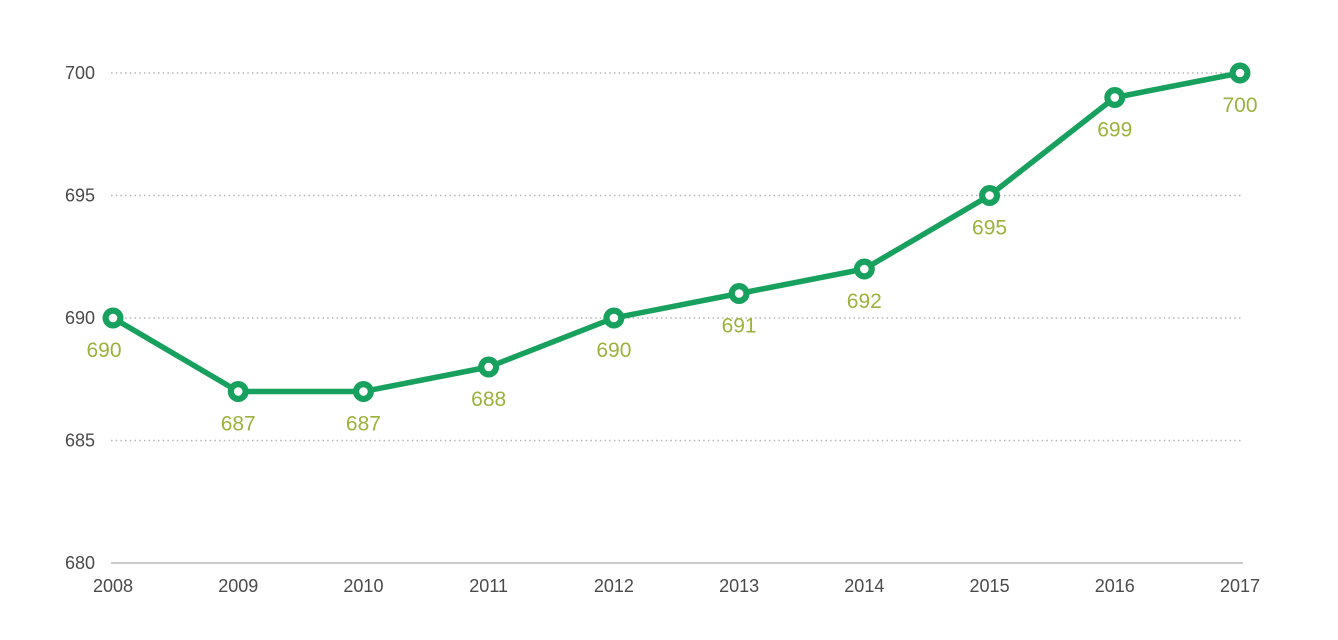 The image size is (1338, 640). Describe the element at coordinates (238, 586) in the screenshot. I see `x-tick-label: 2009` at that location.